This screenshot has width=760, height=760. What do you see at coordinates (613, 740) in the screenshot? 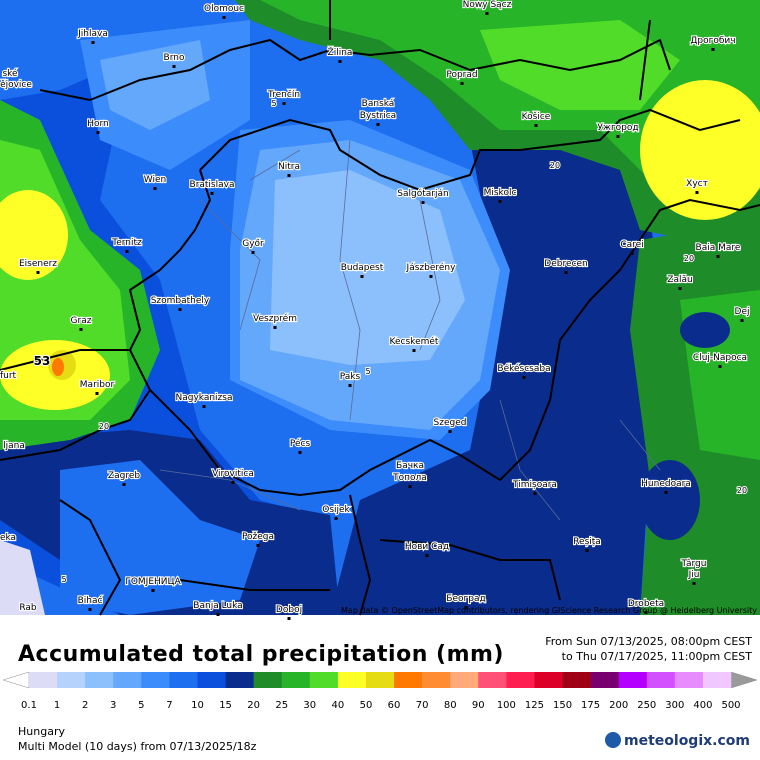
I see `brand-logo` at bounding box center [613, 740].